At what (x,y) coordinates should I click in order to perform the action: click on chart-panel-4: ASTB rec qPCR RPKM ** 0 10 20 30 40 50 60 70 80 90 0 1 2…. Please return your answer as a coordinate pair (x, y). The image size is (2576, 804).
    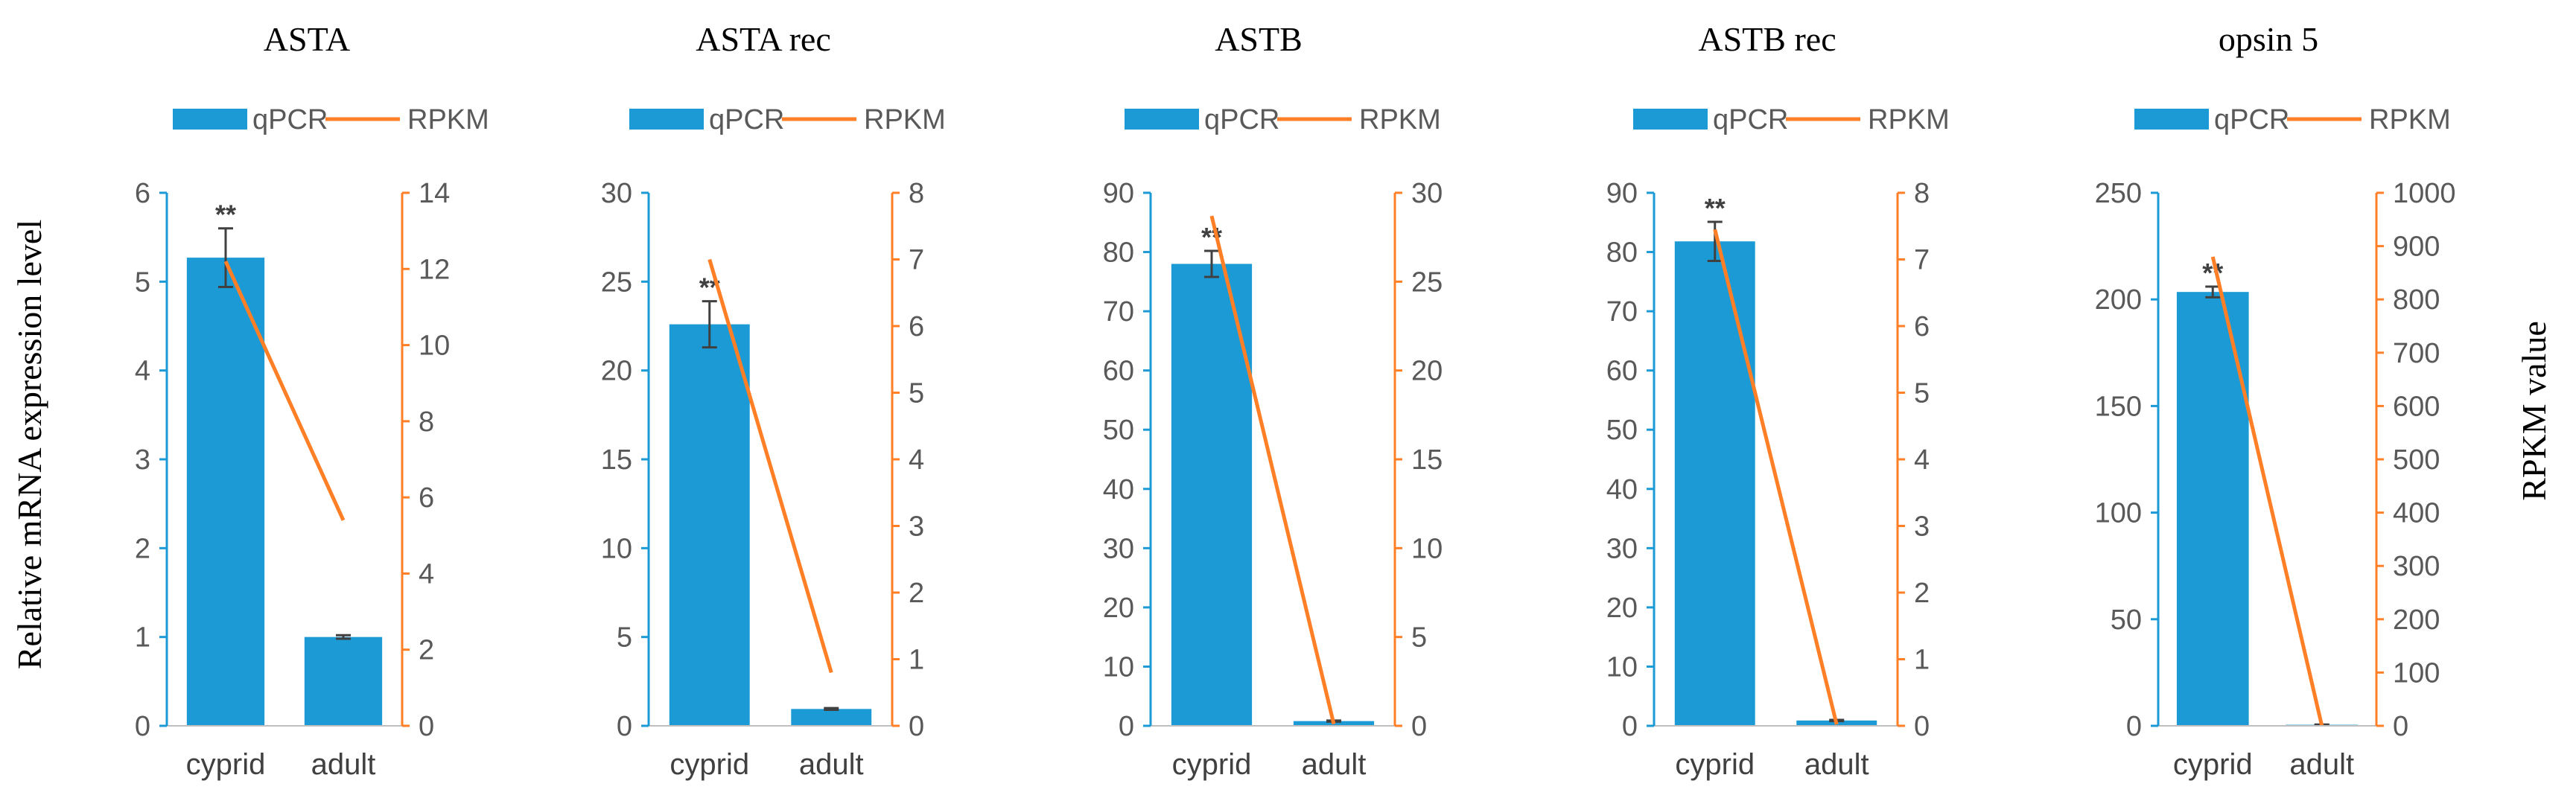
    Looking at the image, I should click on (1778, 401).